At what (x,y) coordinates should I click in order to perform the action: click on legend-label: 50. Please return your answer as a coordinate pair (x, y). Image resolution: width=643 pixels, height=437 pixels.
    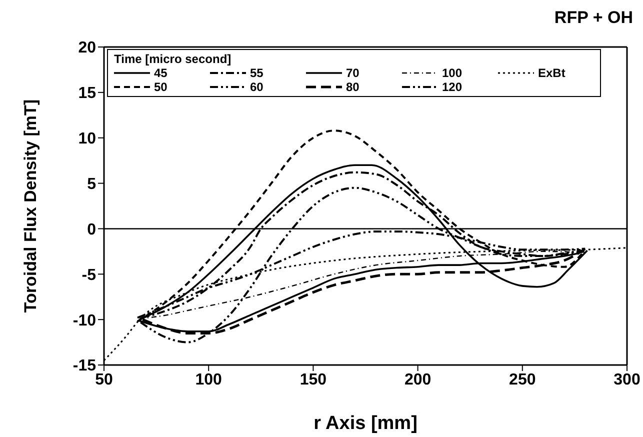
    Looking at the image, I should click on (161, 87).